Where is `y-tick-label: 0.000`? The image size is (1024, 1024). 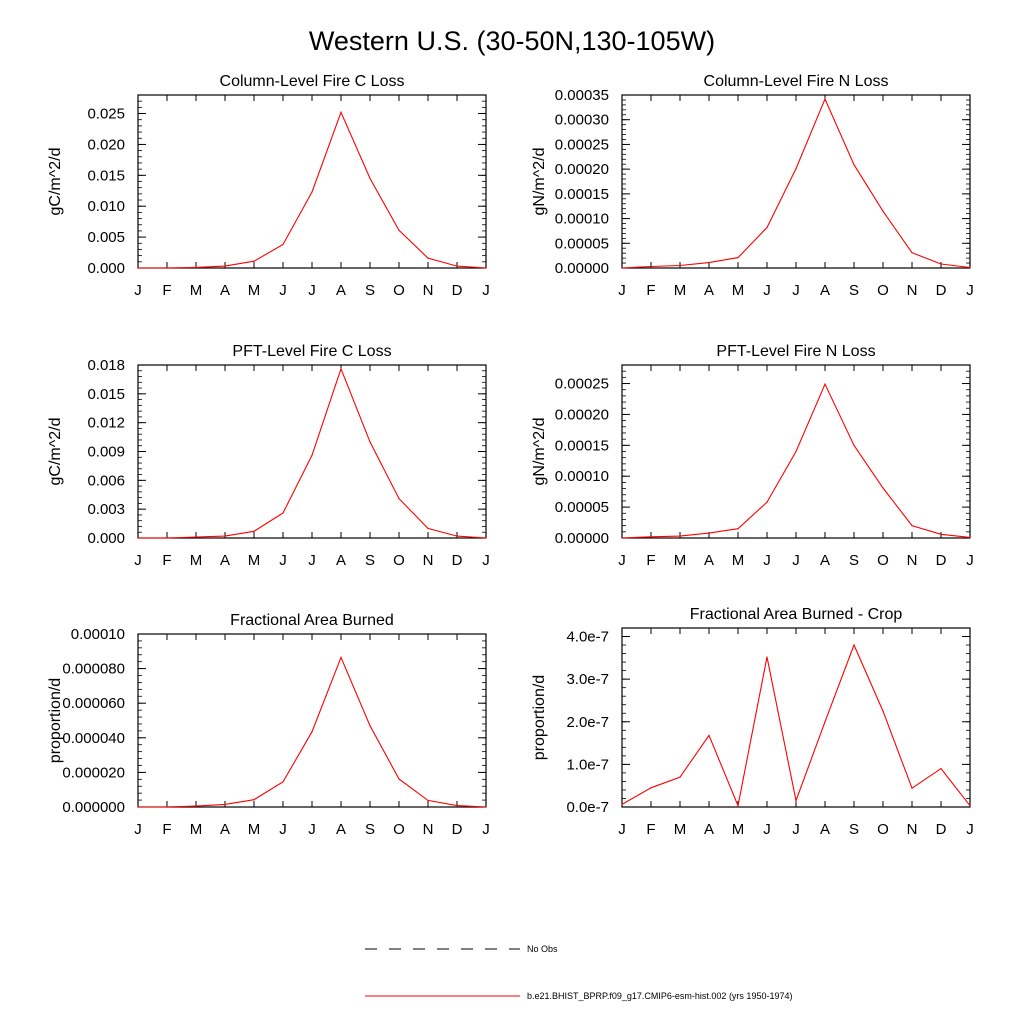
y-tick-label: 0.000 is located at coordinates (106, 538).